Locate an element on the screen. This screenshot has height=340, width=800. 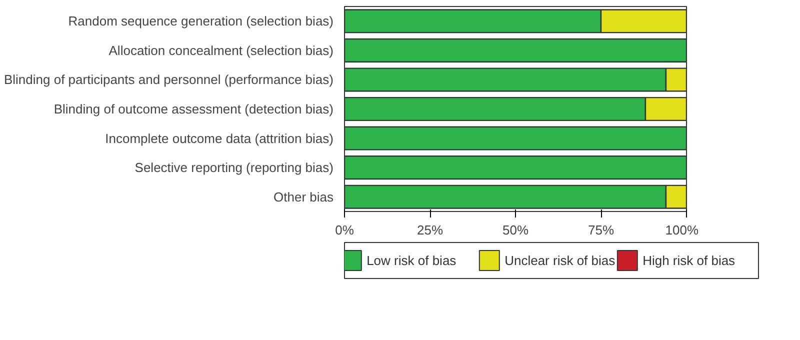
y-tick-label: Random sequence generation (selection bias) is located at coordinates (201, 21).